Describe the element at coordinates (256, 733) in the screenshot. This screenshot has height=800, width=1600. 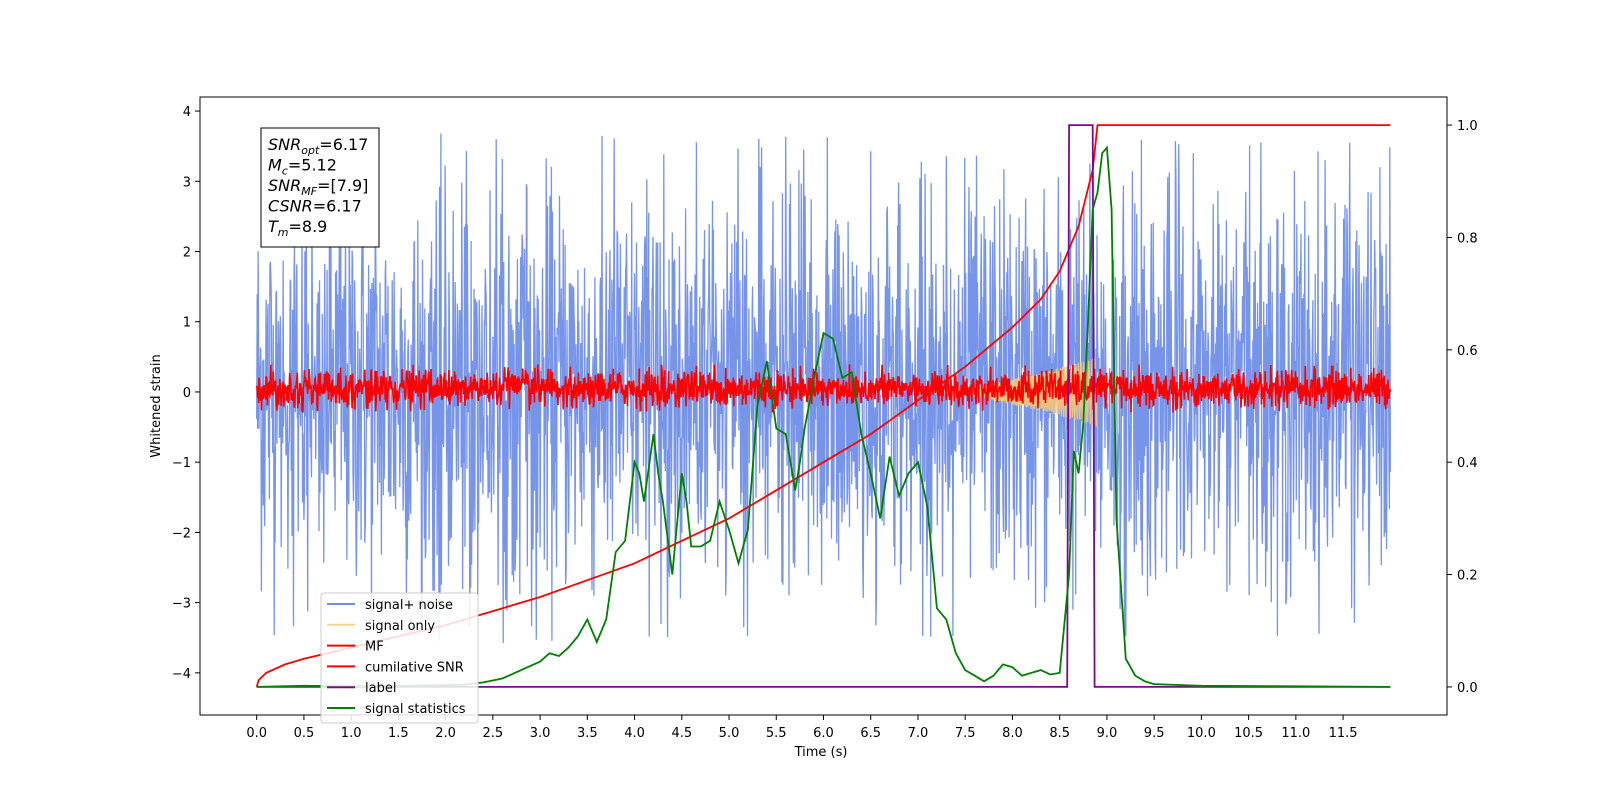
I see `x-tick-label: 0.0` at that location.